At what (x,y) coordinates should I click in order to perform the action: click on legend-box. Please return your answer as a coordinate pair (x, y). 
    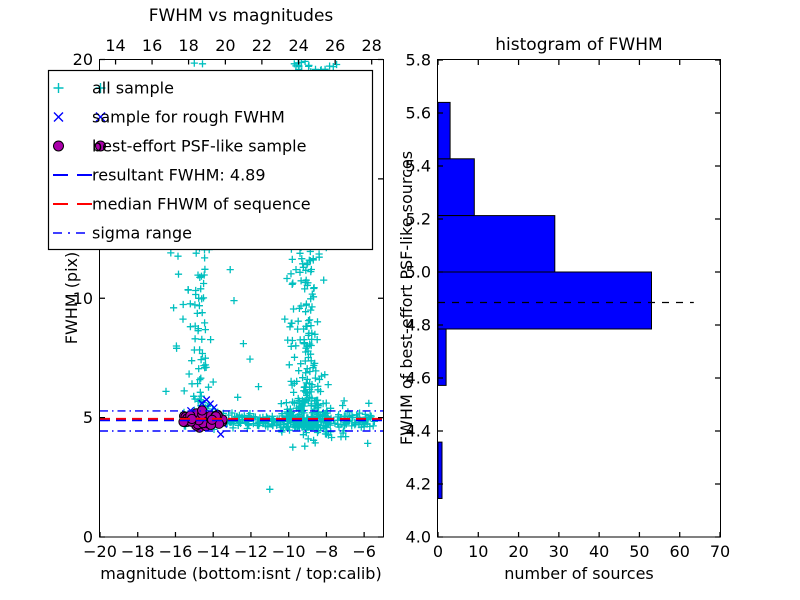
    Looking at the image, I should click on (210, 160).